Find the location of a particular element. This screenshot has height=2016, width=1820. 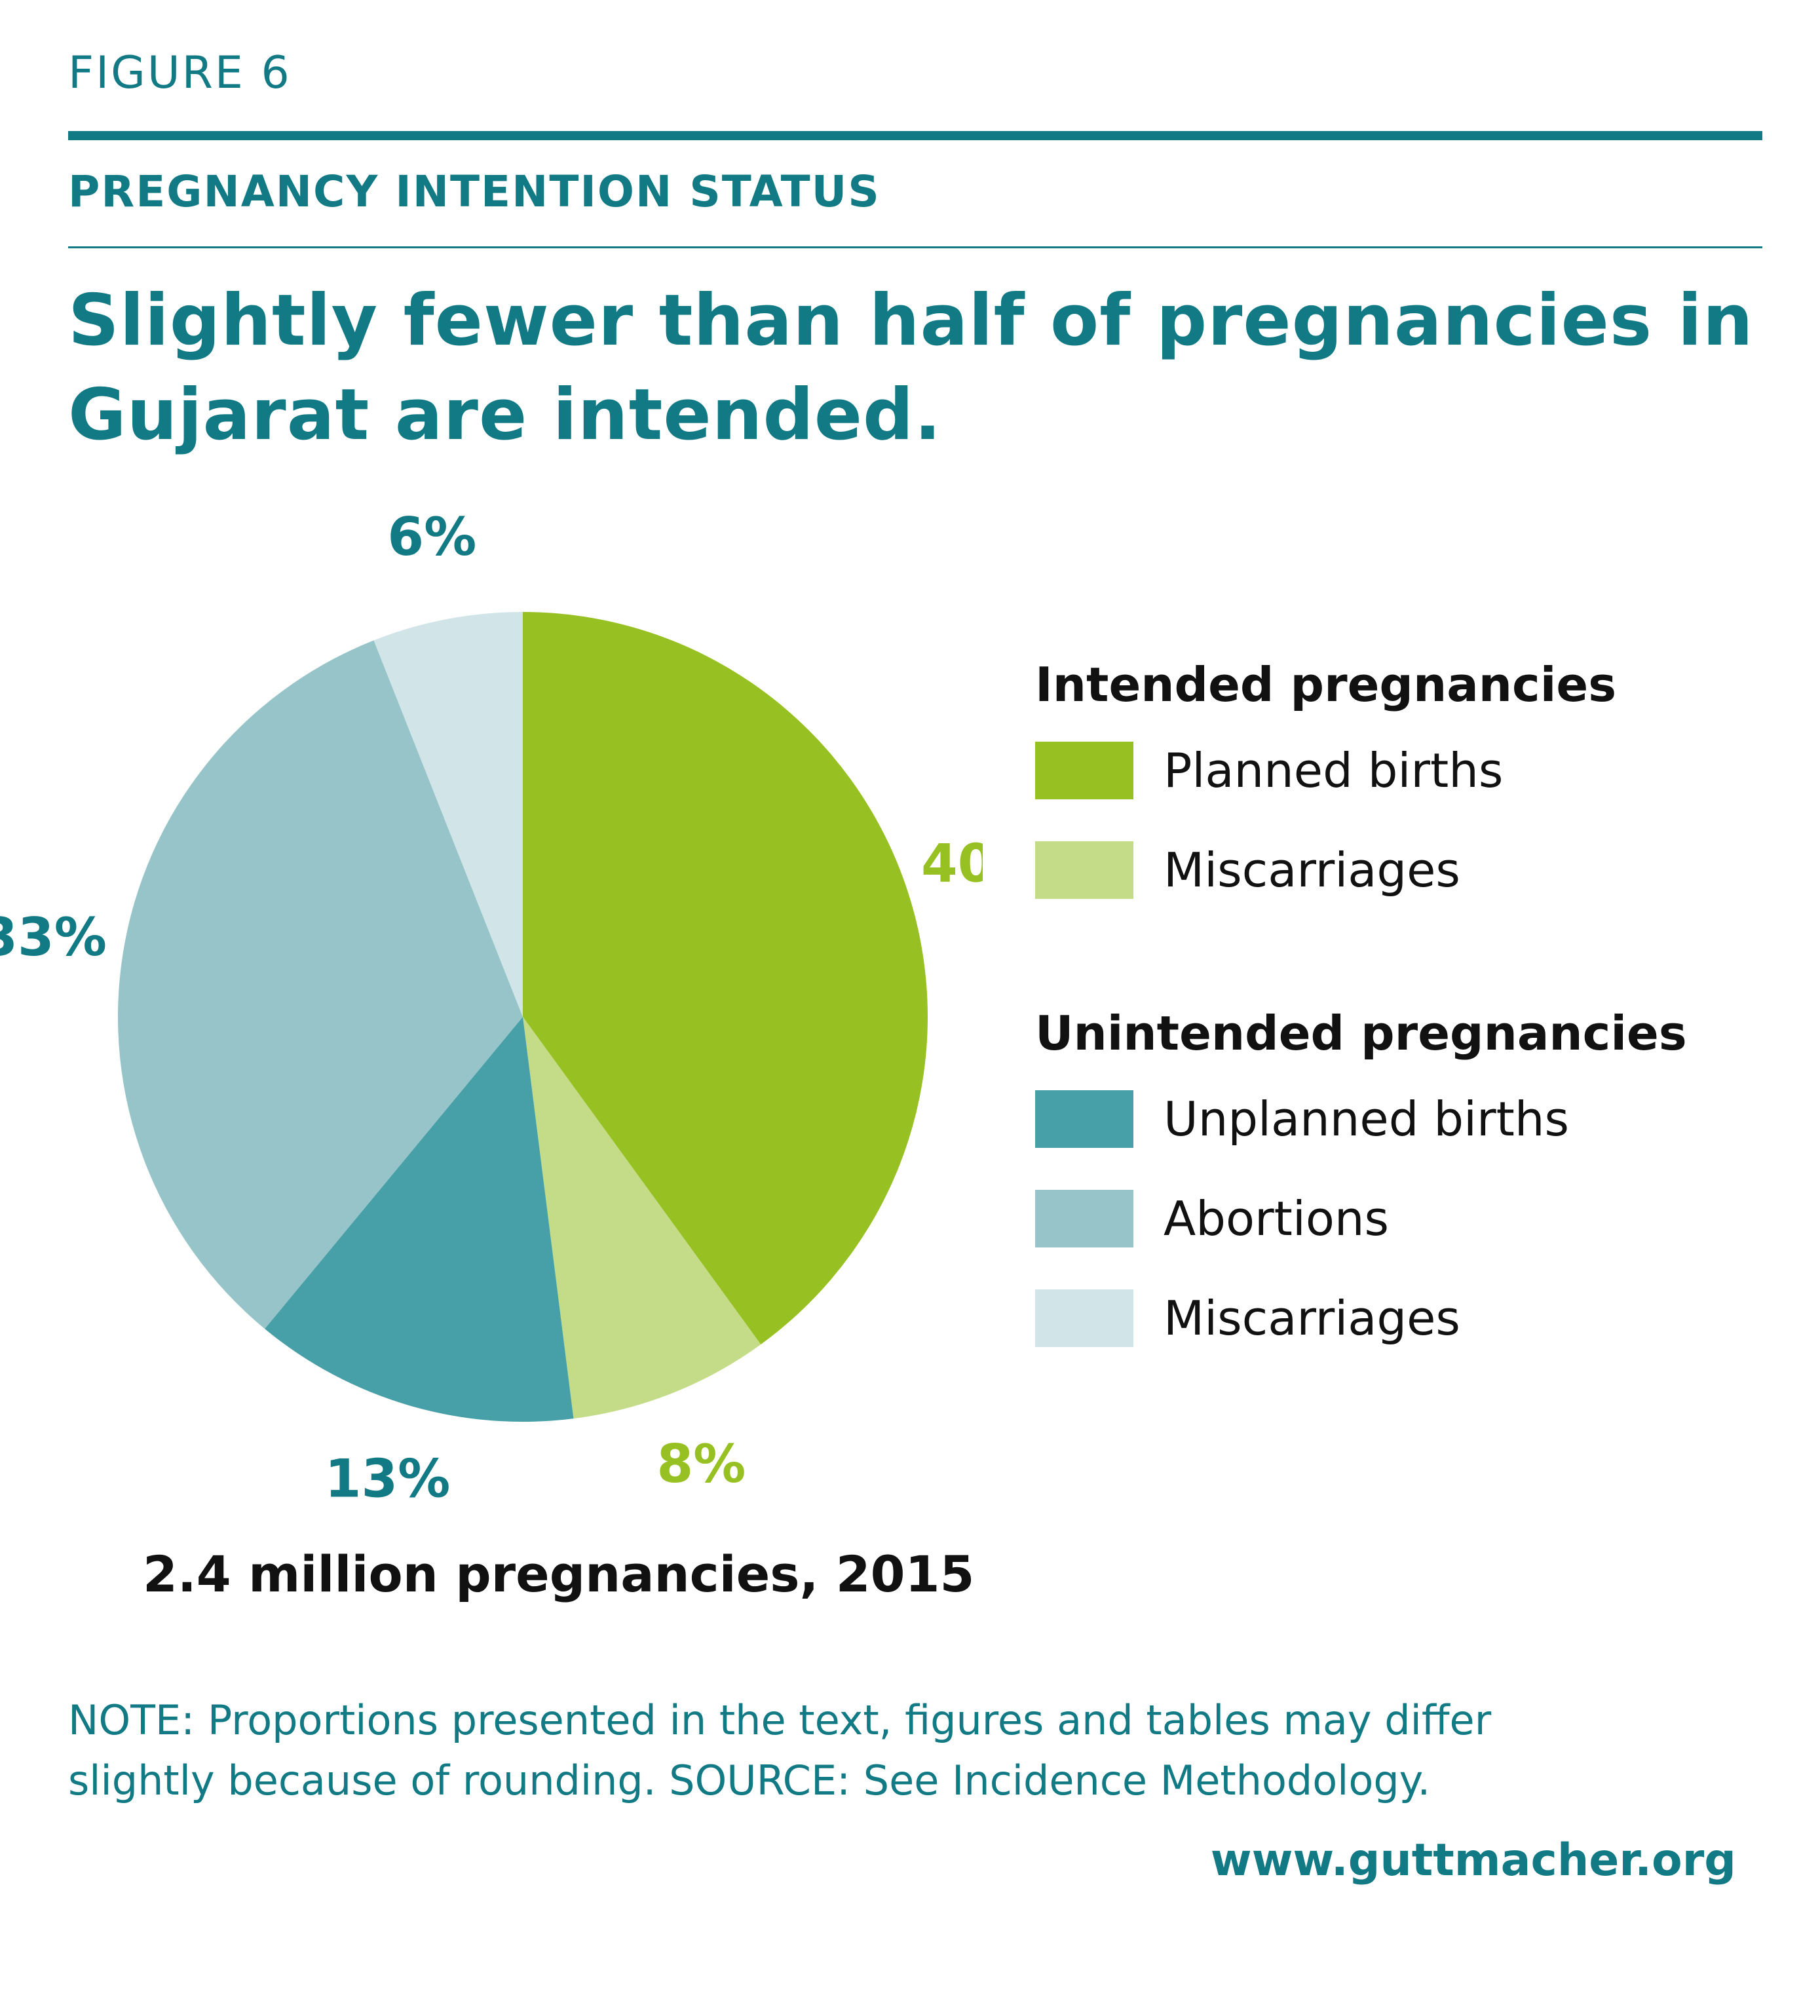

section-rule is located at coordinates (915, 247).